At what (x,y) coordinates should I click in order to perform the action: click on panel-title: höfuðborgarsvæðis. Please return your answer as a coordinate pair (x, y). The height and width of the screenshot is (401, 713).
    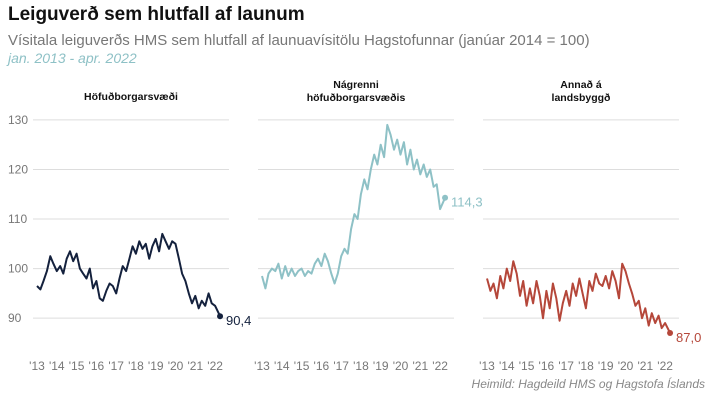
    Looking at the image, I should click on (356, 98).